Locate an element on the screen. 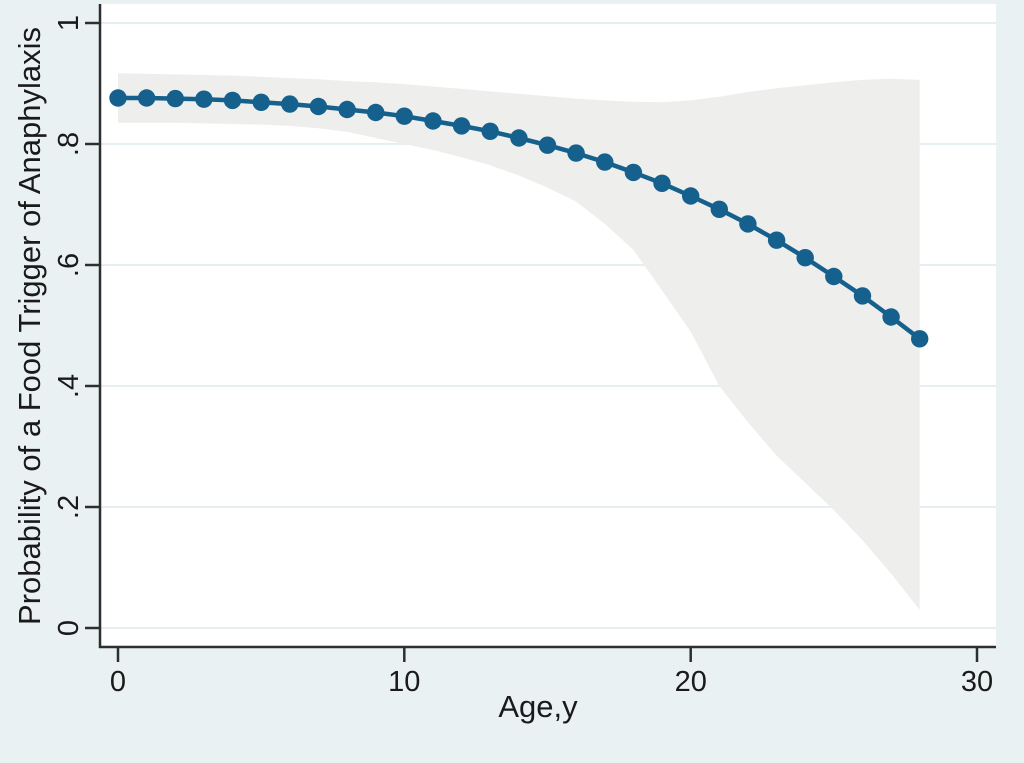  x-tick-label: 30 is located at coordinates (977, 682).